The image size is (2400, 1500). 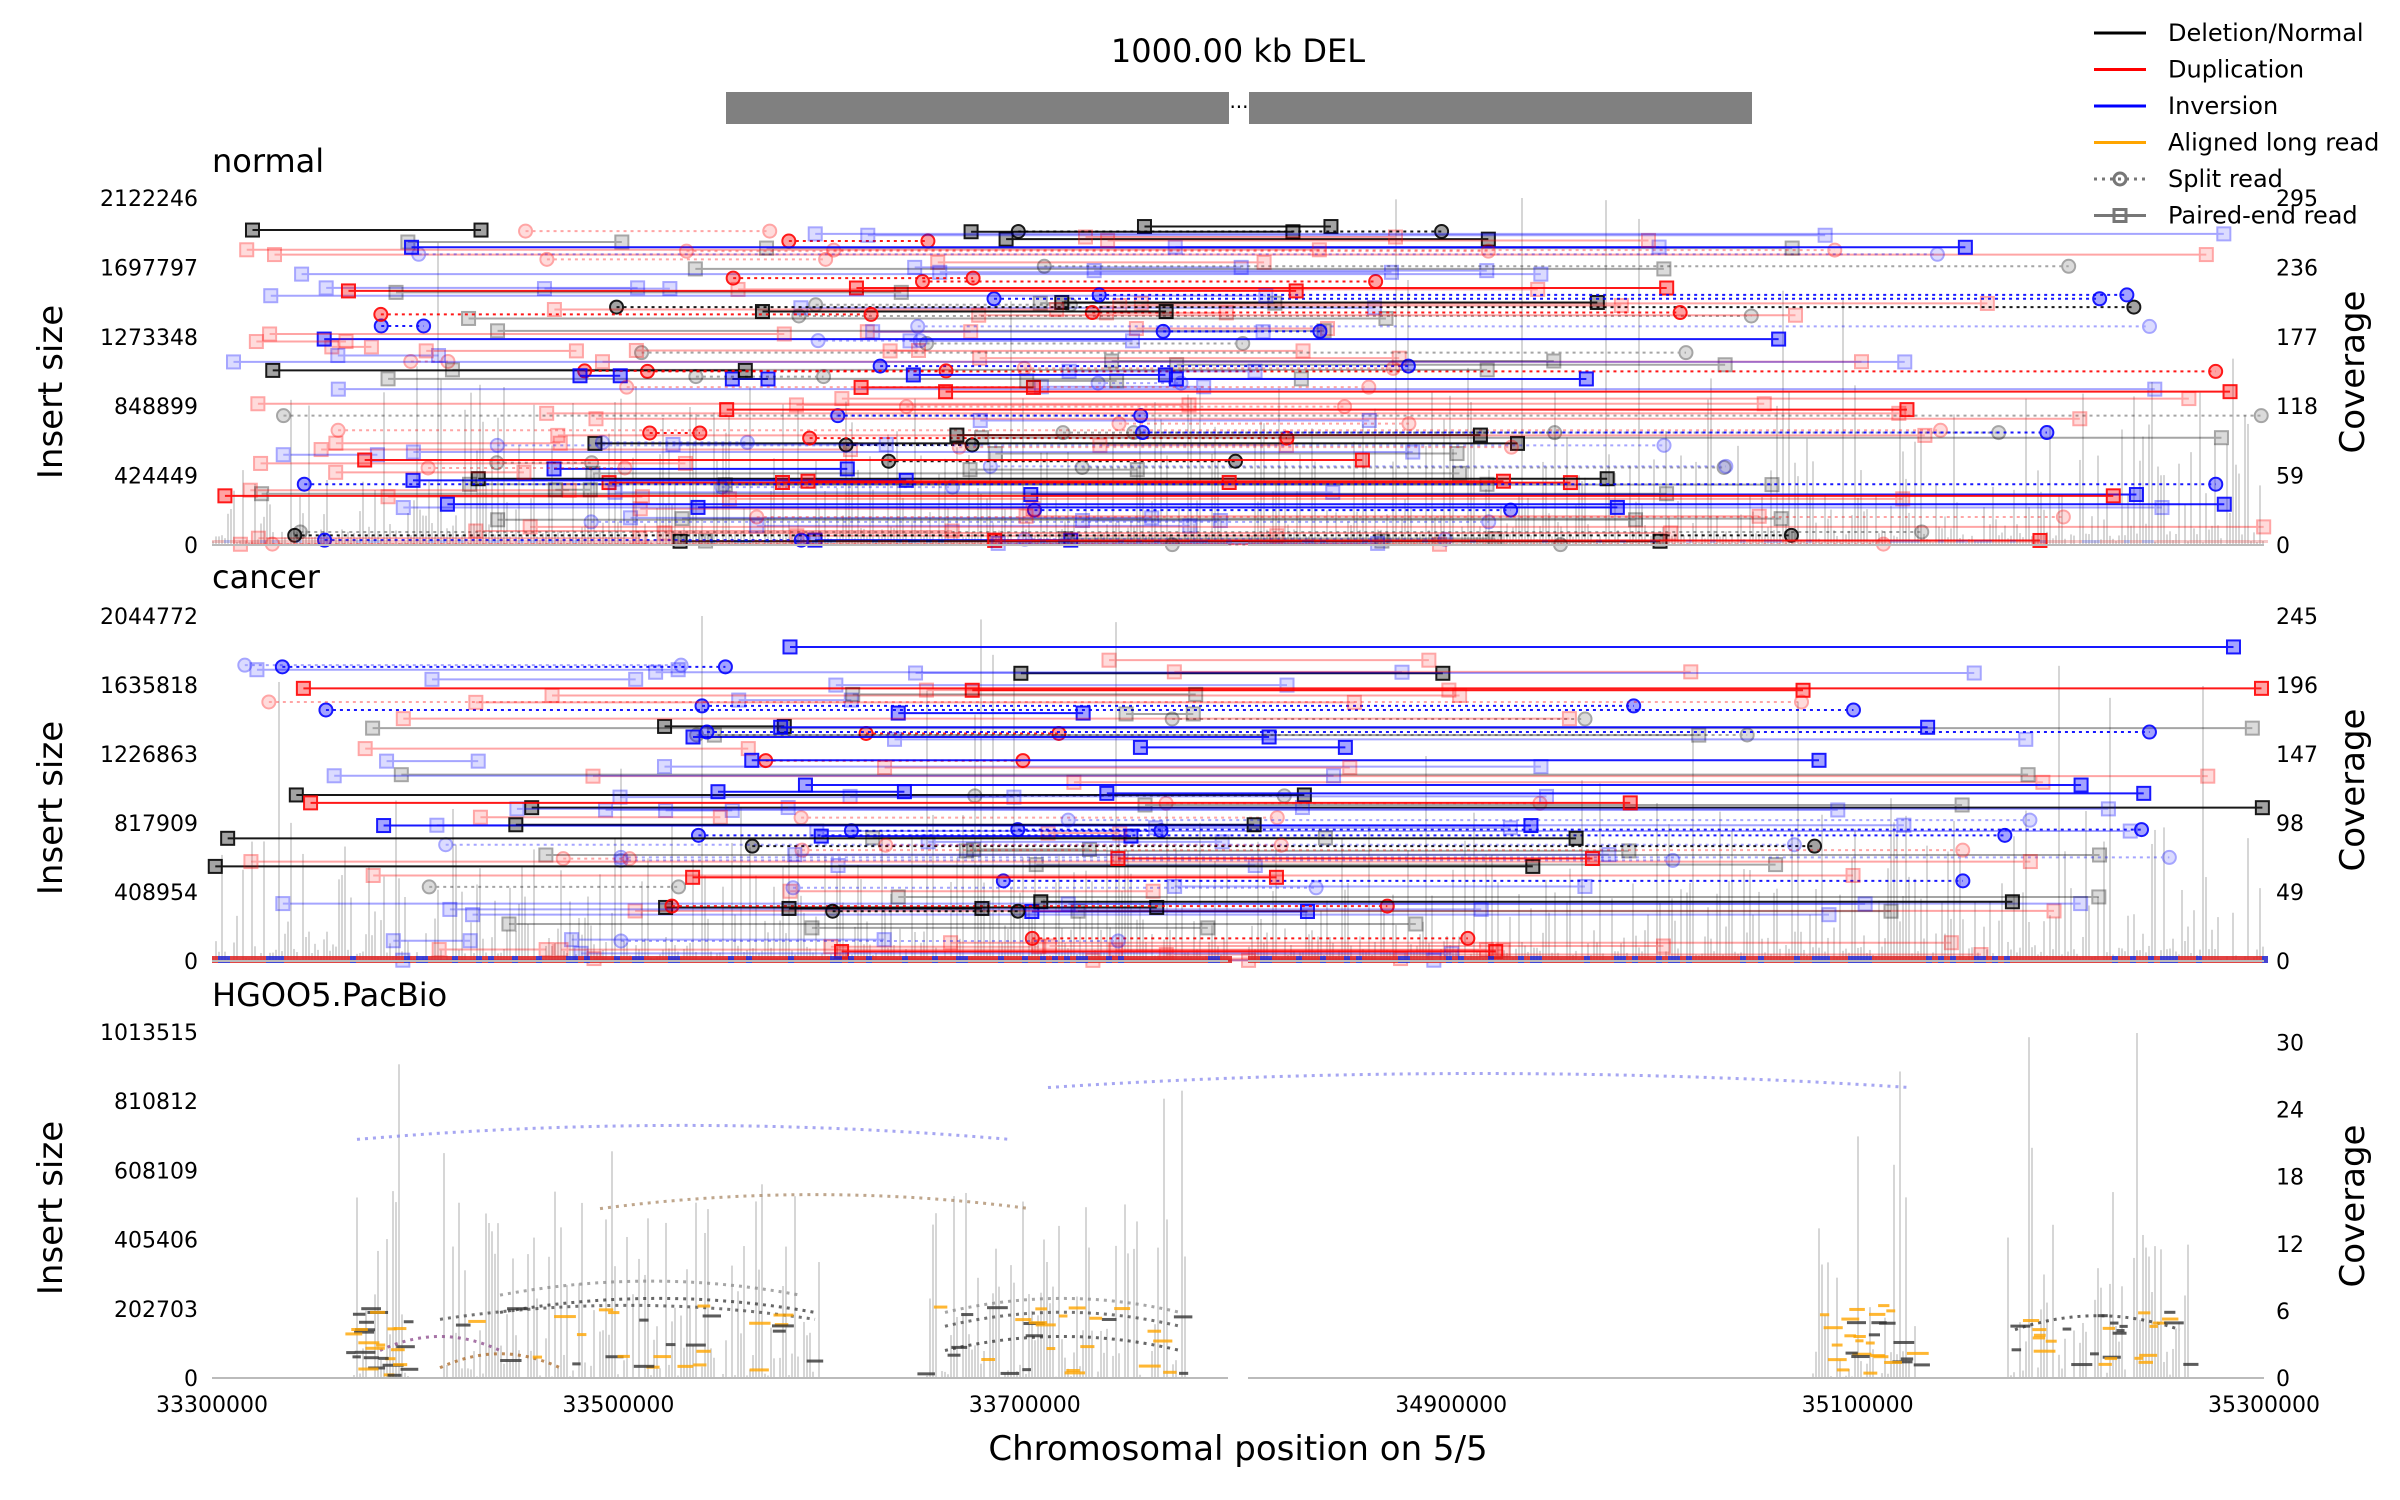 I want to click on y2-ticks: 0 49 98 147 196 245, so click(x=2297, y=790).